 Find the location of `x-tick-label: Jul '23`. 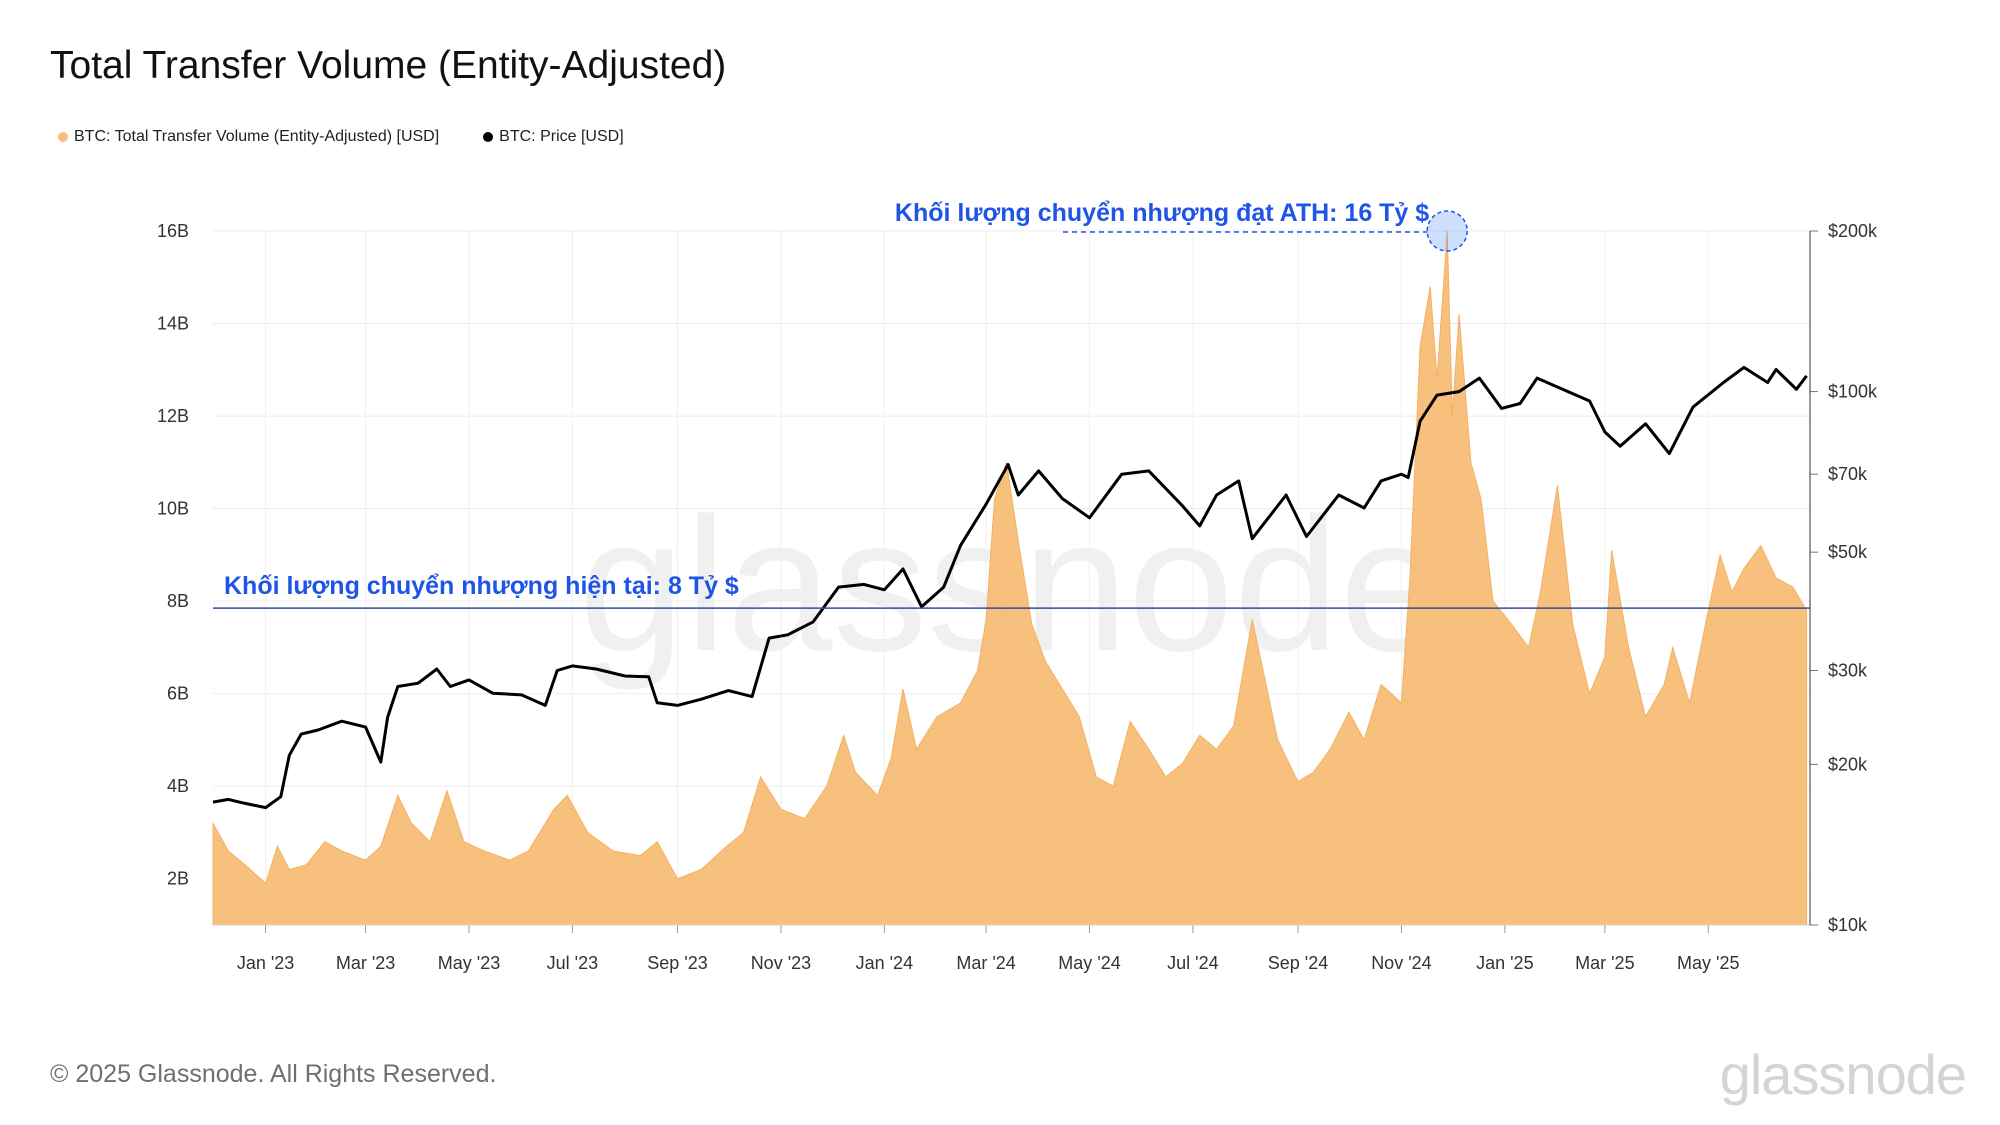

x-tick-label: Jul '23 is located at coordinates (572, 963).